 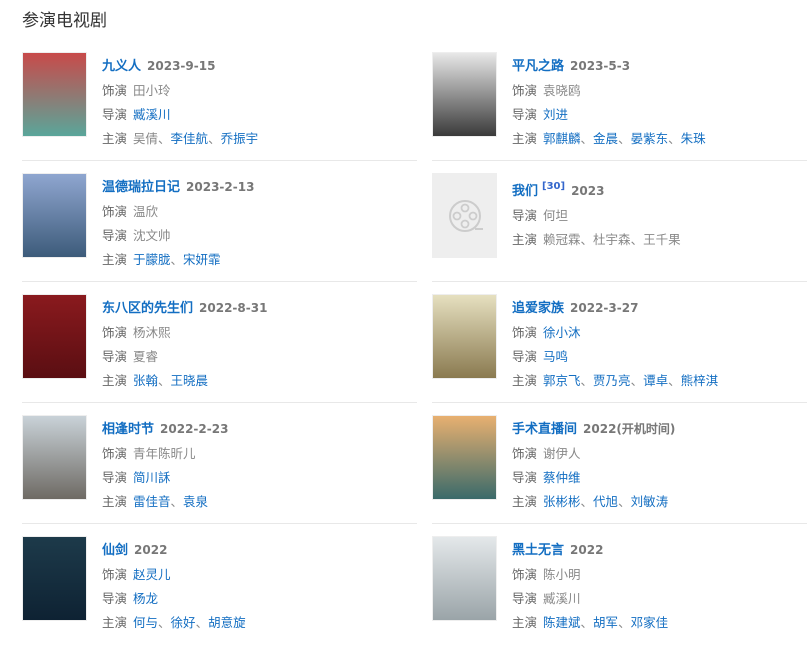 I want to click on release-date: 2022-8-31, so click(x=233, y=308).